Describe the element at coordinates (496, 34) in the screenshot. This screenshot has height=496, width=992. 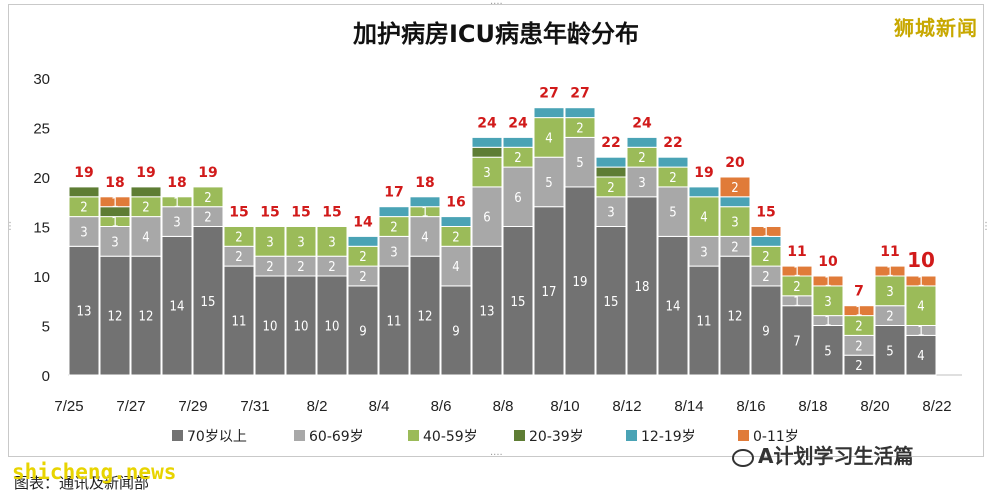
I see `chart-title: 加护病房ICU病患年龄分布` at that location.